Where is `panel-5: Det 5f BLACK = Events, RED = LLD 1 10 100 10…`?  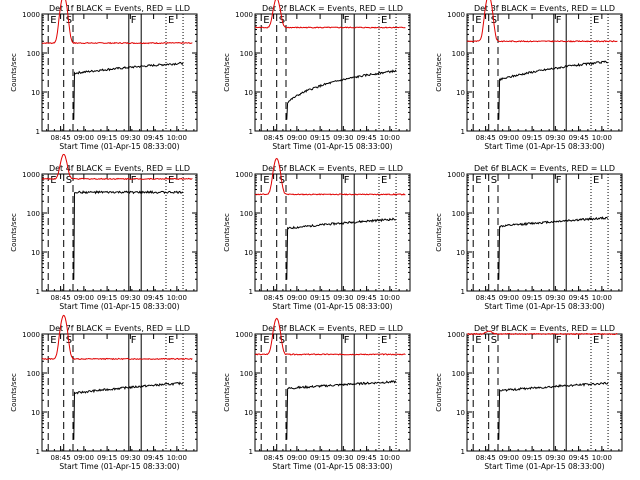 panel-5: Det 5f BLACK = Events, RED = LLD 1 10 100 10… is located at coordinates (317, 234).